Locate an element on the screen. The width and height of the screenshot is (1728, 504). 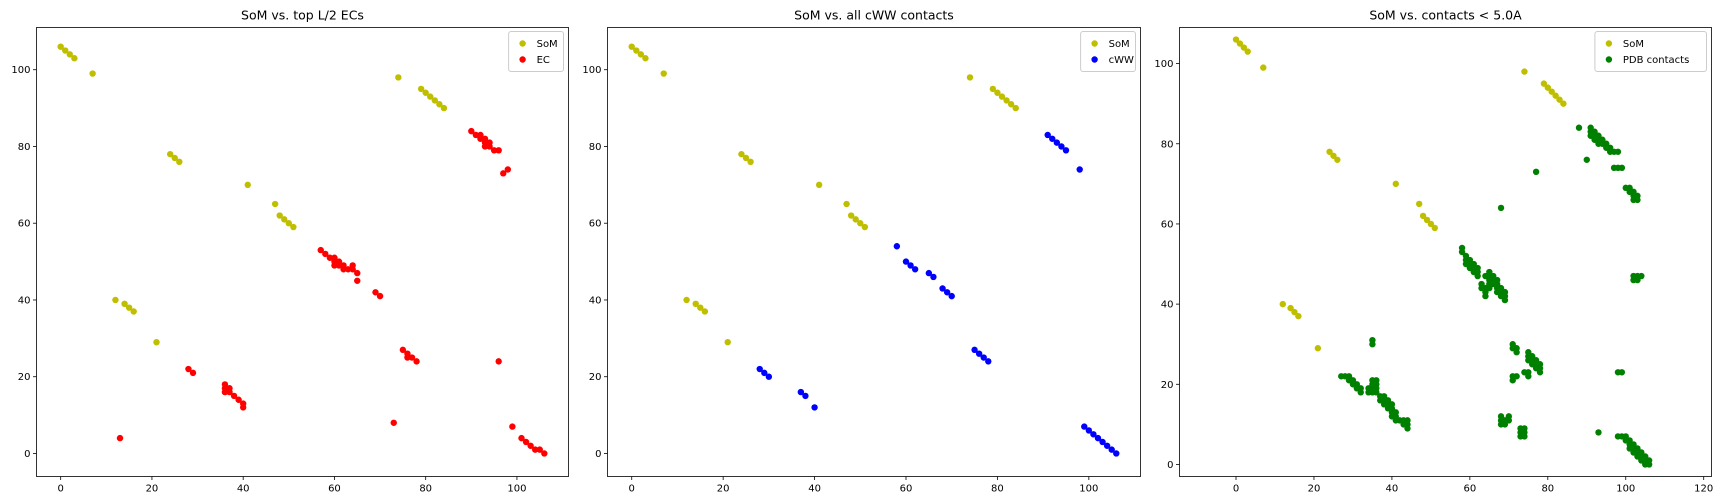
legend: SoM EC is located at coordinates (536, 51).